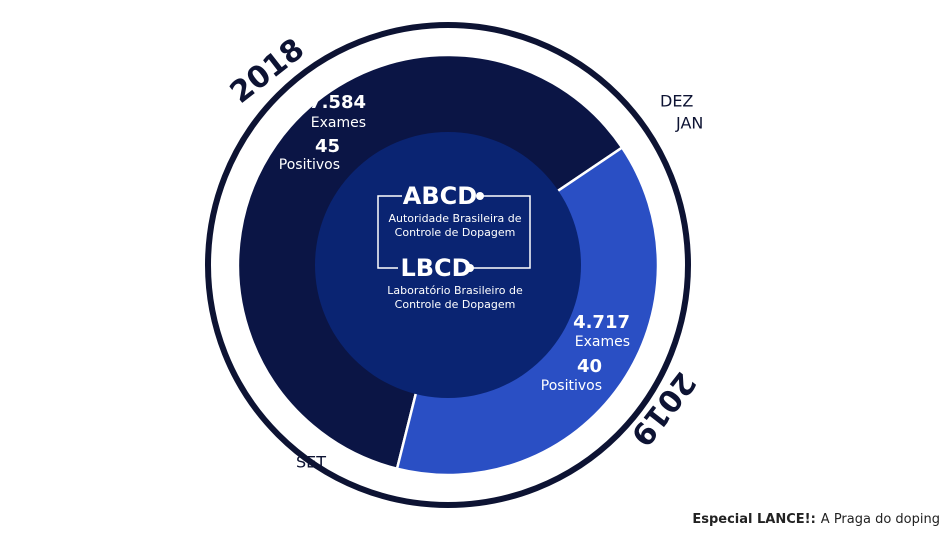  I want to click on lbcd-desc: Laboratório Brasileiro de, so click(455, 290).